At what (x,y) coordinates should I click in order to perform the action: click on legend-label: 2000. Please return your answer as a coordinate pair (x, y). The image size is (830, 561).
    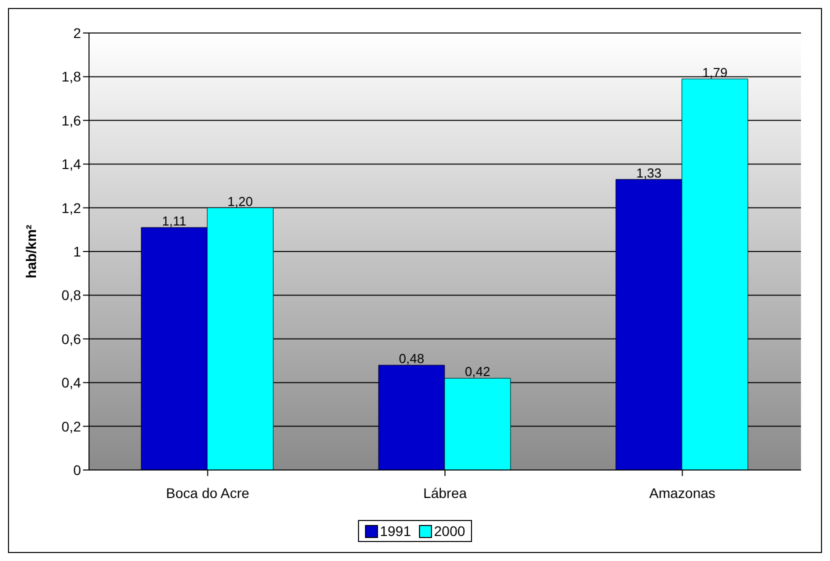
    Looking at the image, I should click on (449, 531).